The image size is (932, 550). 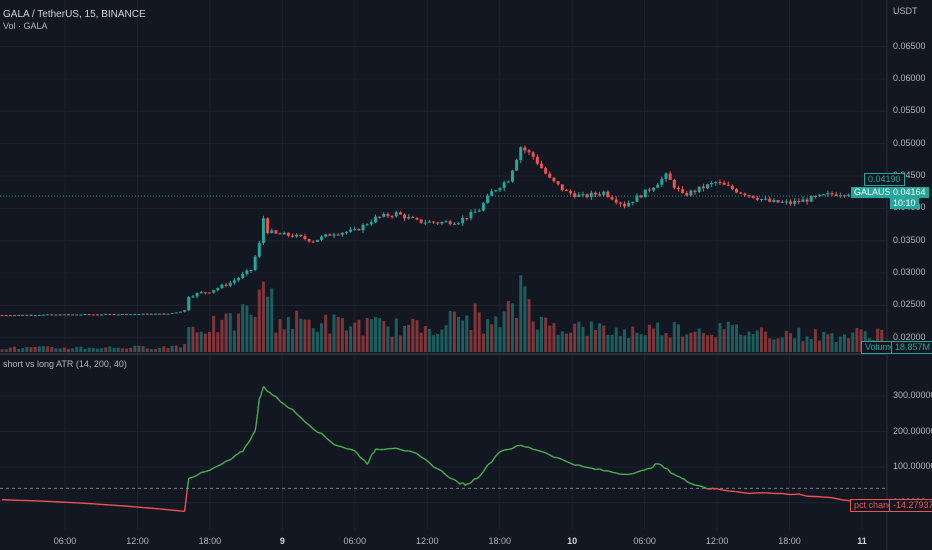 I want to click on atr-indicator-title: short vs long ATR (14, 200, 40), so click(x=65, y=364).